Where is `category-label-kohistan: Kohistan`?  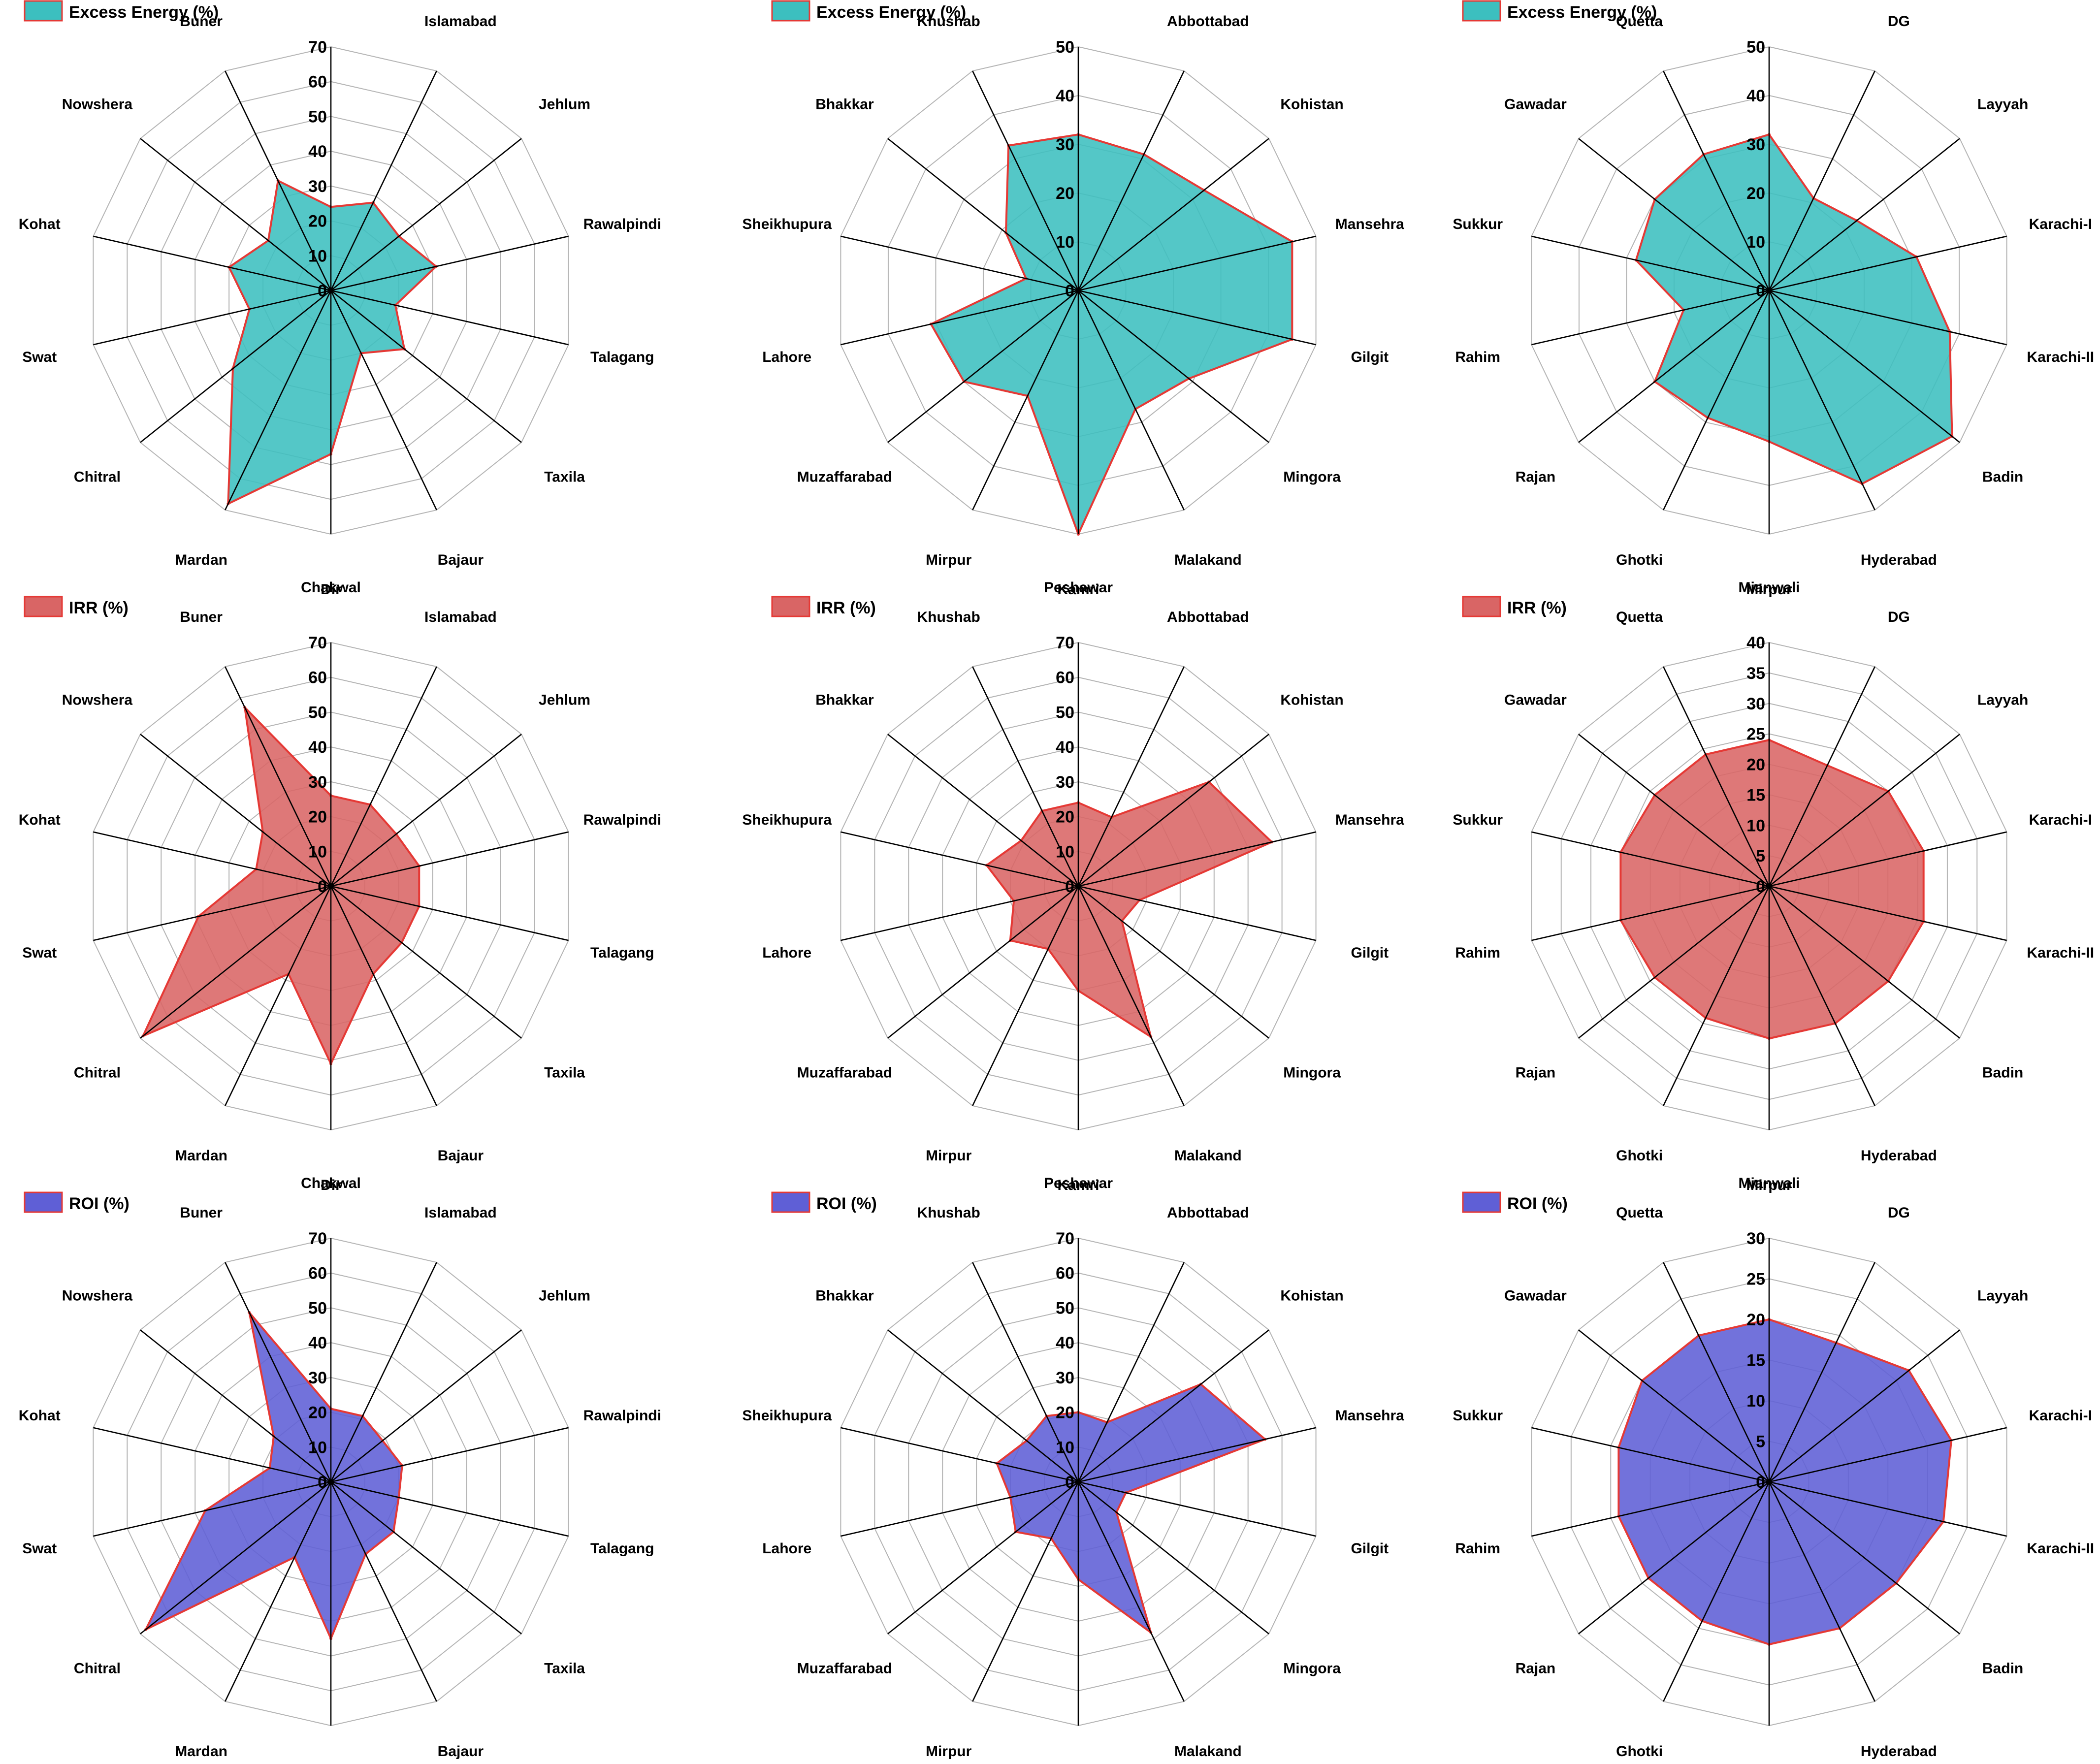 category-label-kohistan: Kohistan is located at coordinates (1311, 700).